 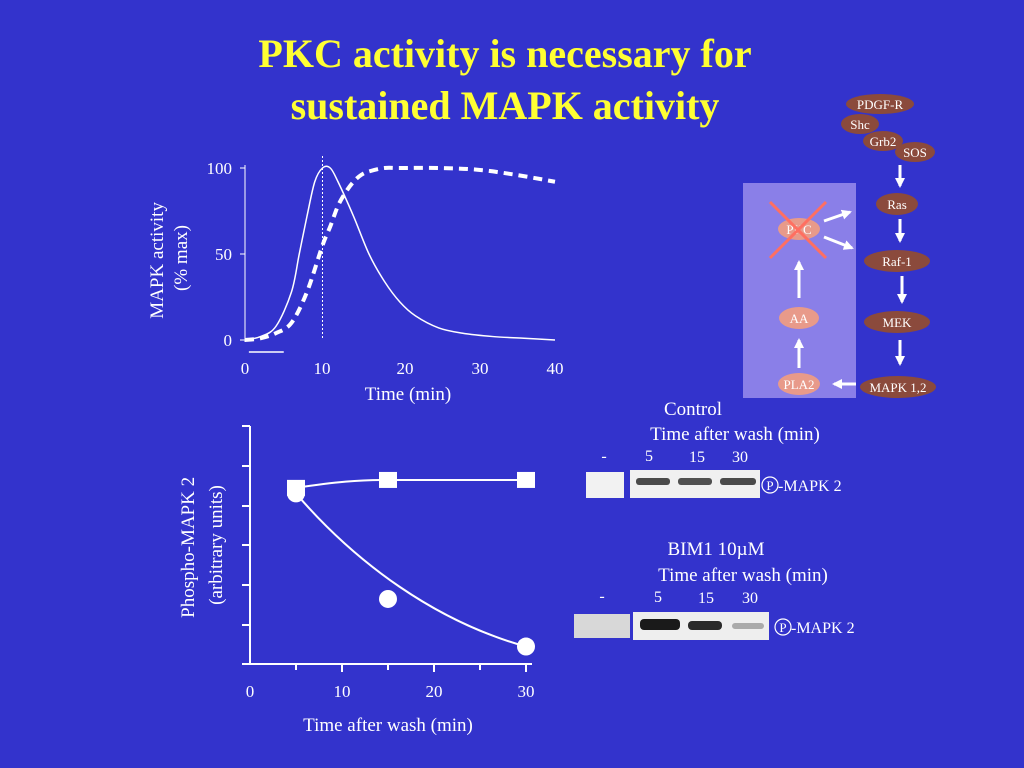 What do you see at coordinates (250, 691) in the screenshot?
I see `chart2-xtick-label: 0` at bounding box center [250, 691].